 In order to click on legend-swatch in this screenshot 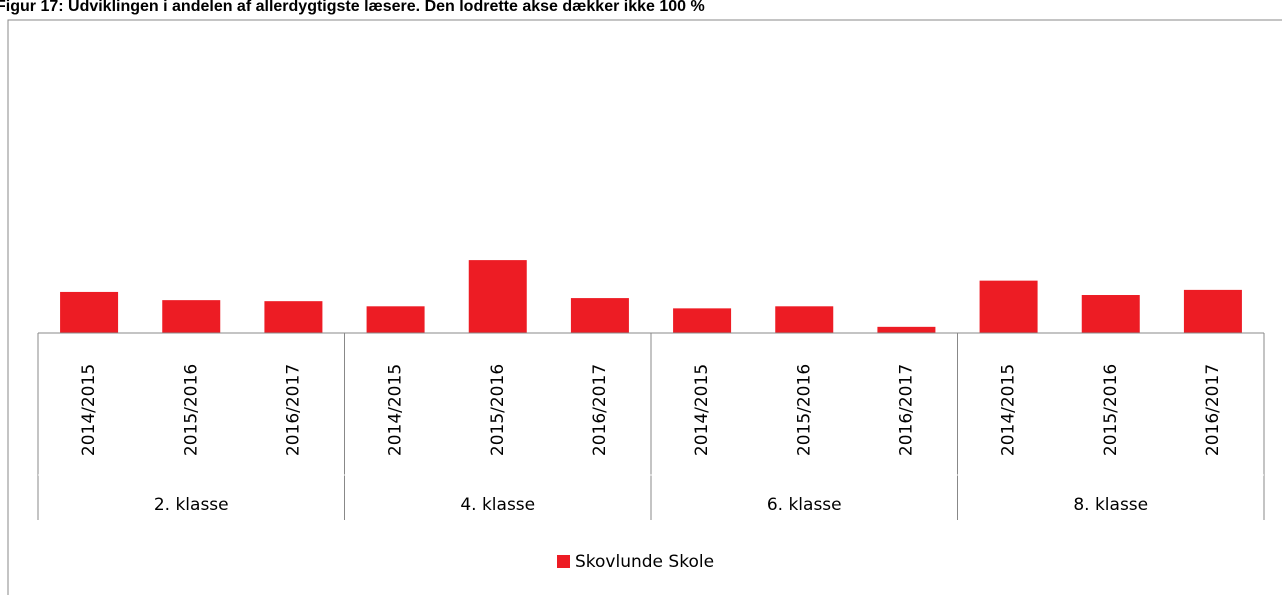, I will do `click(563, 561)`.